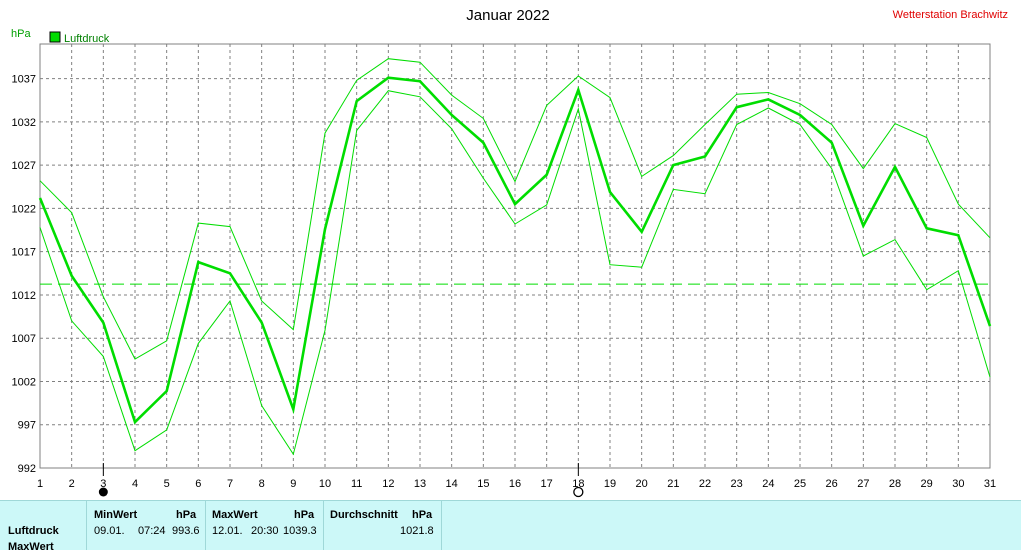 This screenshot has height=550, width=1021. What do you see at coordinates (27, 426) in the screenshot?
I see `y-tick-label: 997` at bounding box center [27, 426].